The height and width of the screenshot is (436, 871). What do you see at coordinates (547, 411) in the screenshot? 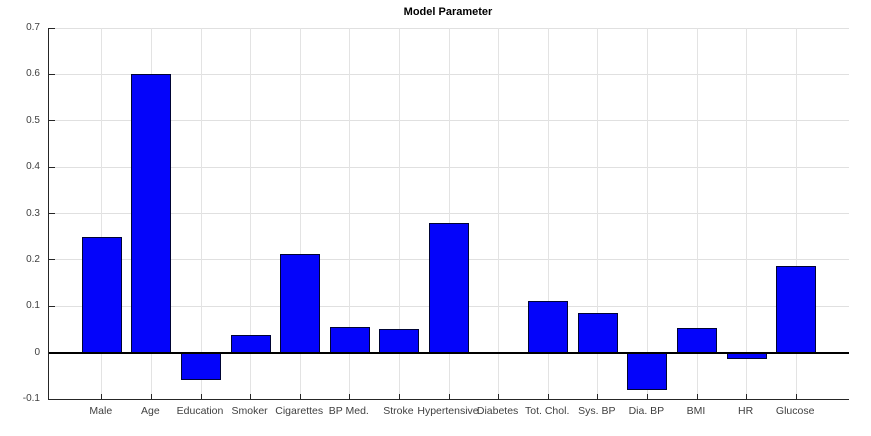
I see `x-tick-label: Tot. Chol.` at bounding box center [547, 411].